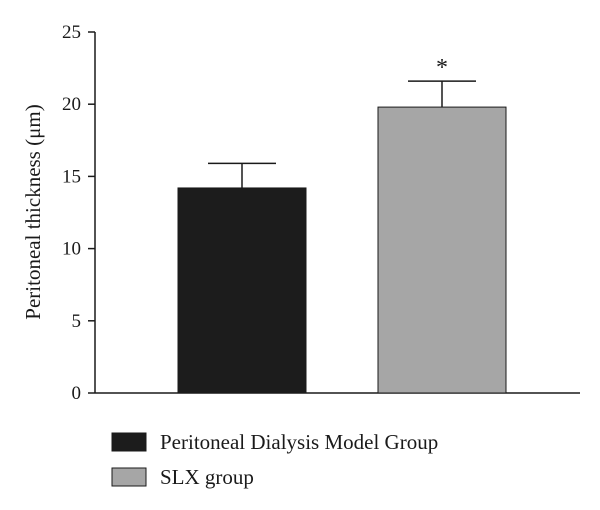 Image resolution: width=600 pixels, height=510 pixels. I want to click on y-ticks: 0 5 10 15 20 25, so click(78, 213).